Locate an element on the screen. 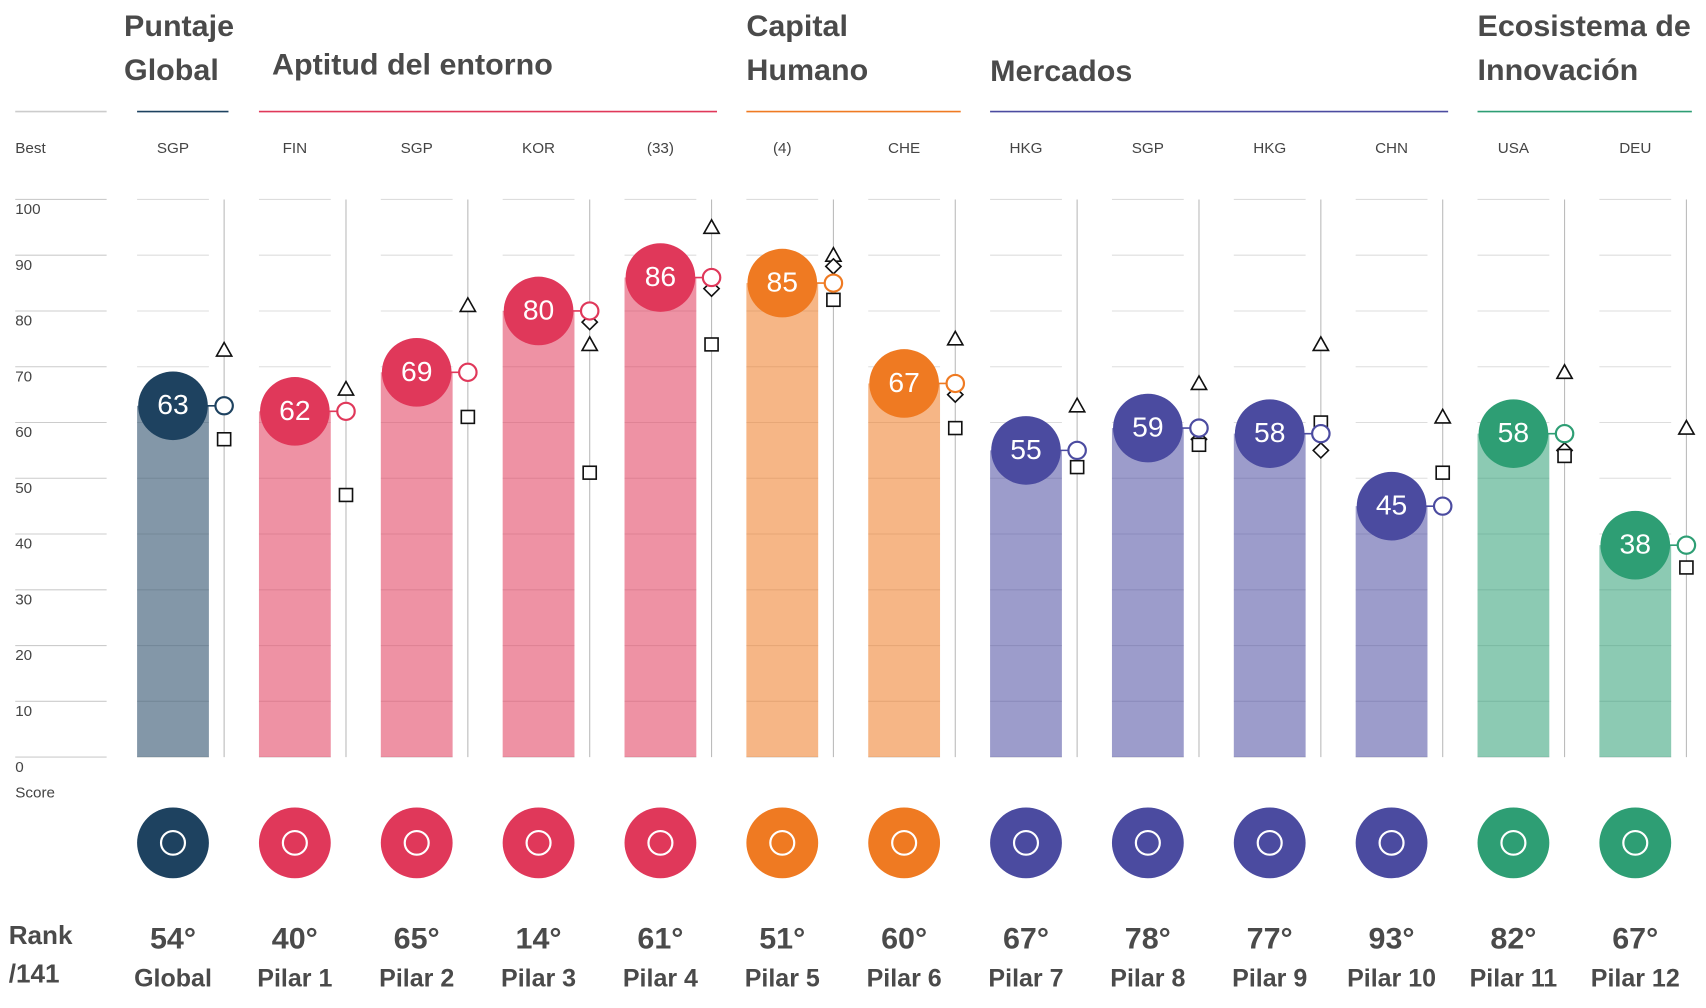  rank: 65° is located at coordinates (417, 939).